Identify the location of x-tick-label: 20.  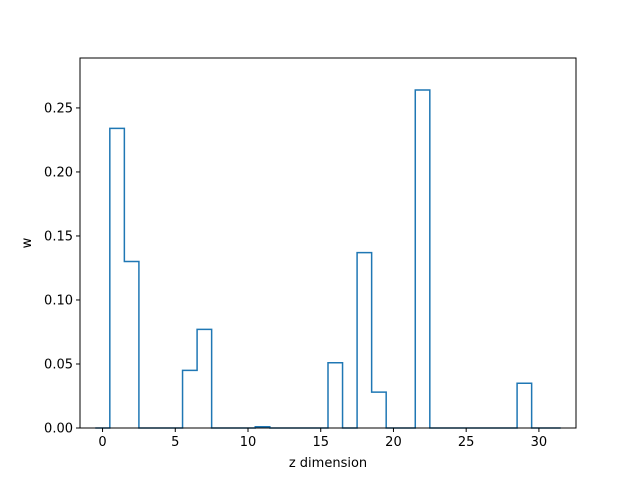
(393, 442).